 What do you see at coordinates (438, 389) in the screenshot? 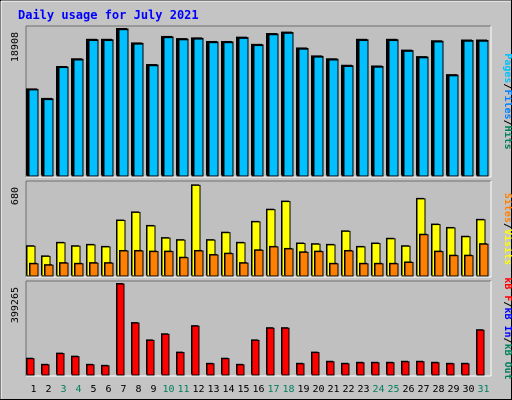
I see `x-tick-label: 28` at bounding box center [438, 389].